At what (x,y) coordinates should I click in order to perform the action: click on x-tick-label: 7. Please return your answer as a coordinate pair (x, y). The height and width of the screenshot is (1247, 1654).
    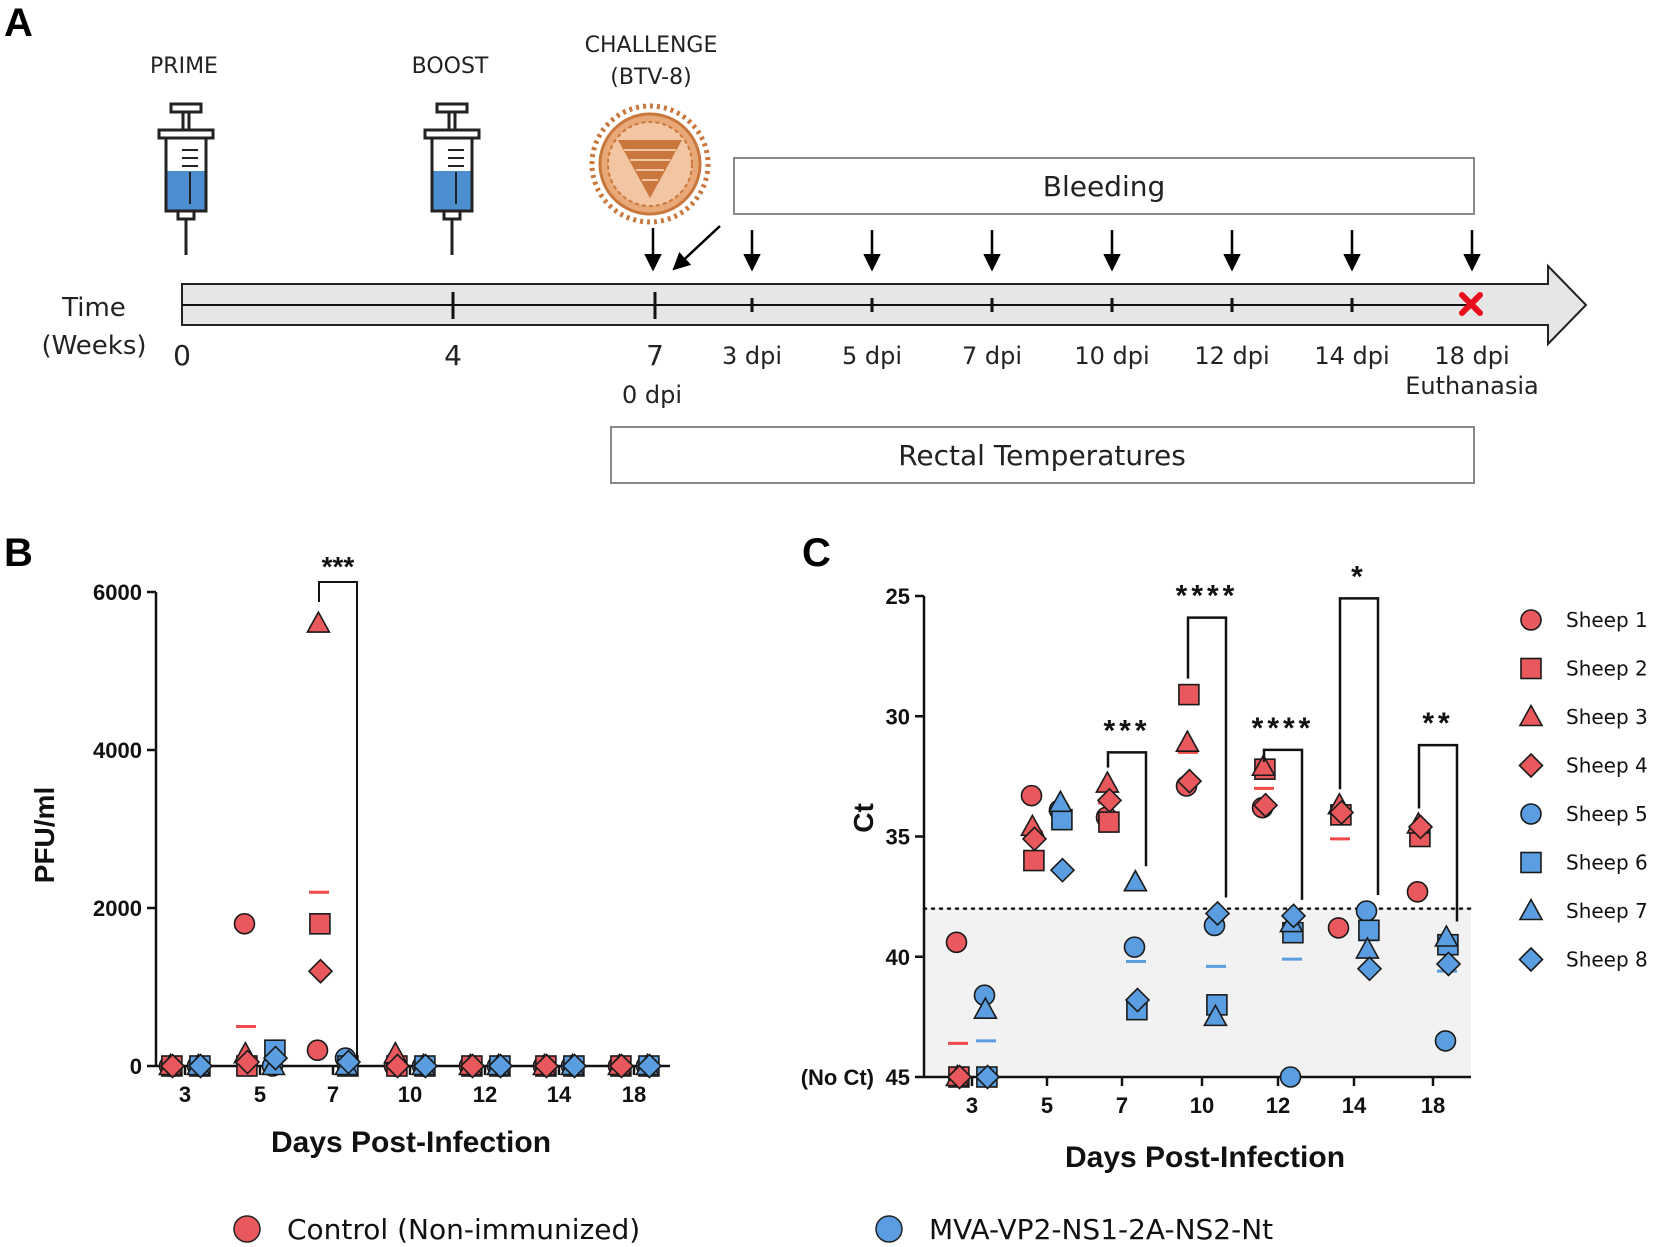
    Looking at the image, I should click on (333, 1094).